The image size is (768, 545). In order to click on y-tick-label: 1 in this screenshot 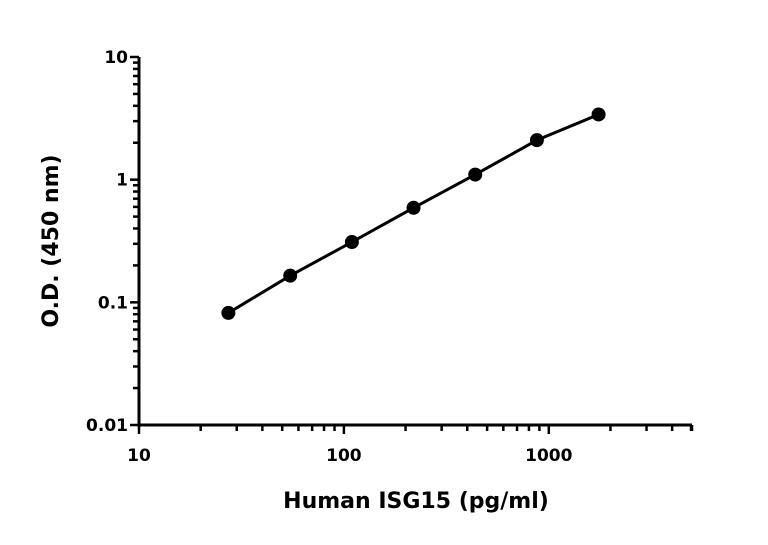, I will do `click(122, 181)`.